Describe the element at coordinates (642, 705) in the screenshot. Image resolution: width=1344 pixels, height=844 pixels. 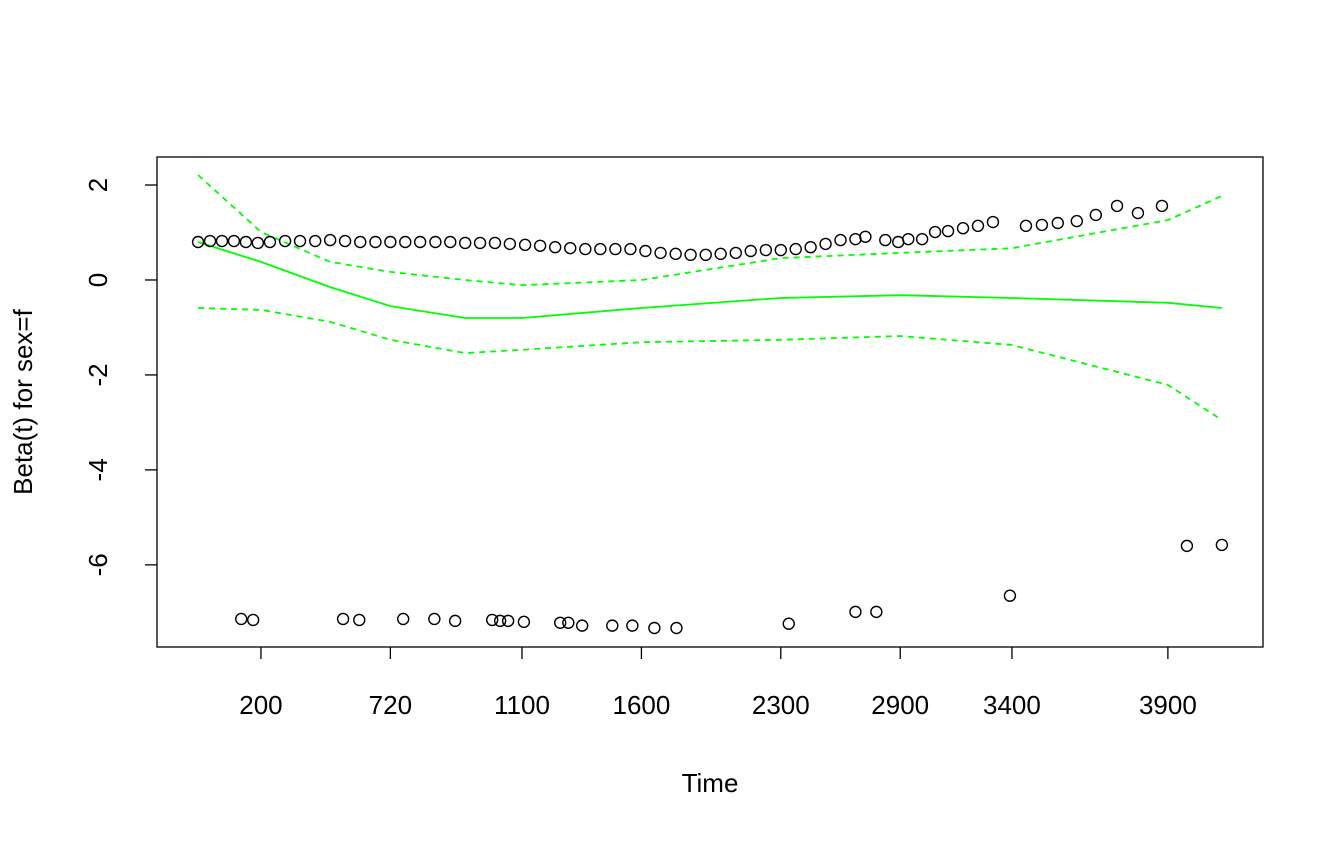
I see `x-tick-label: 1600` at that location.